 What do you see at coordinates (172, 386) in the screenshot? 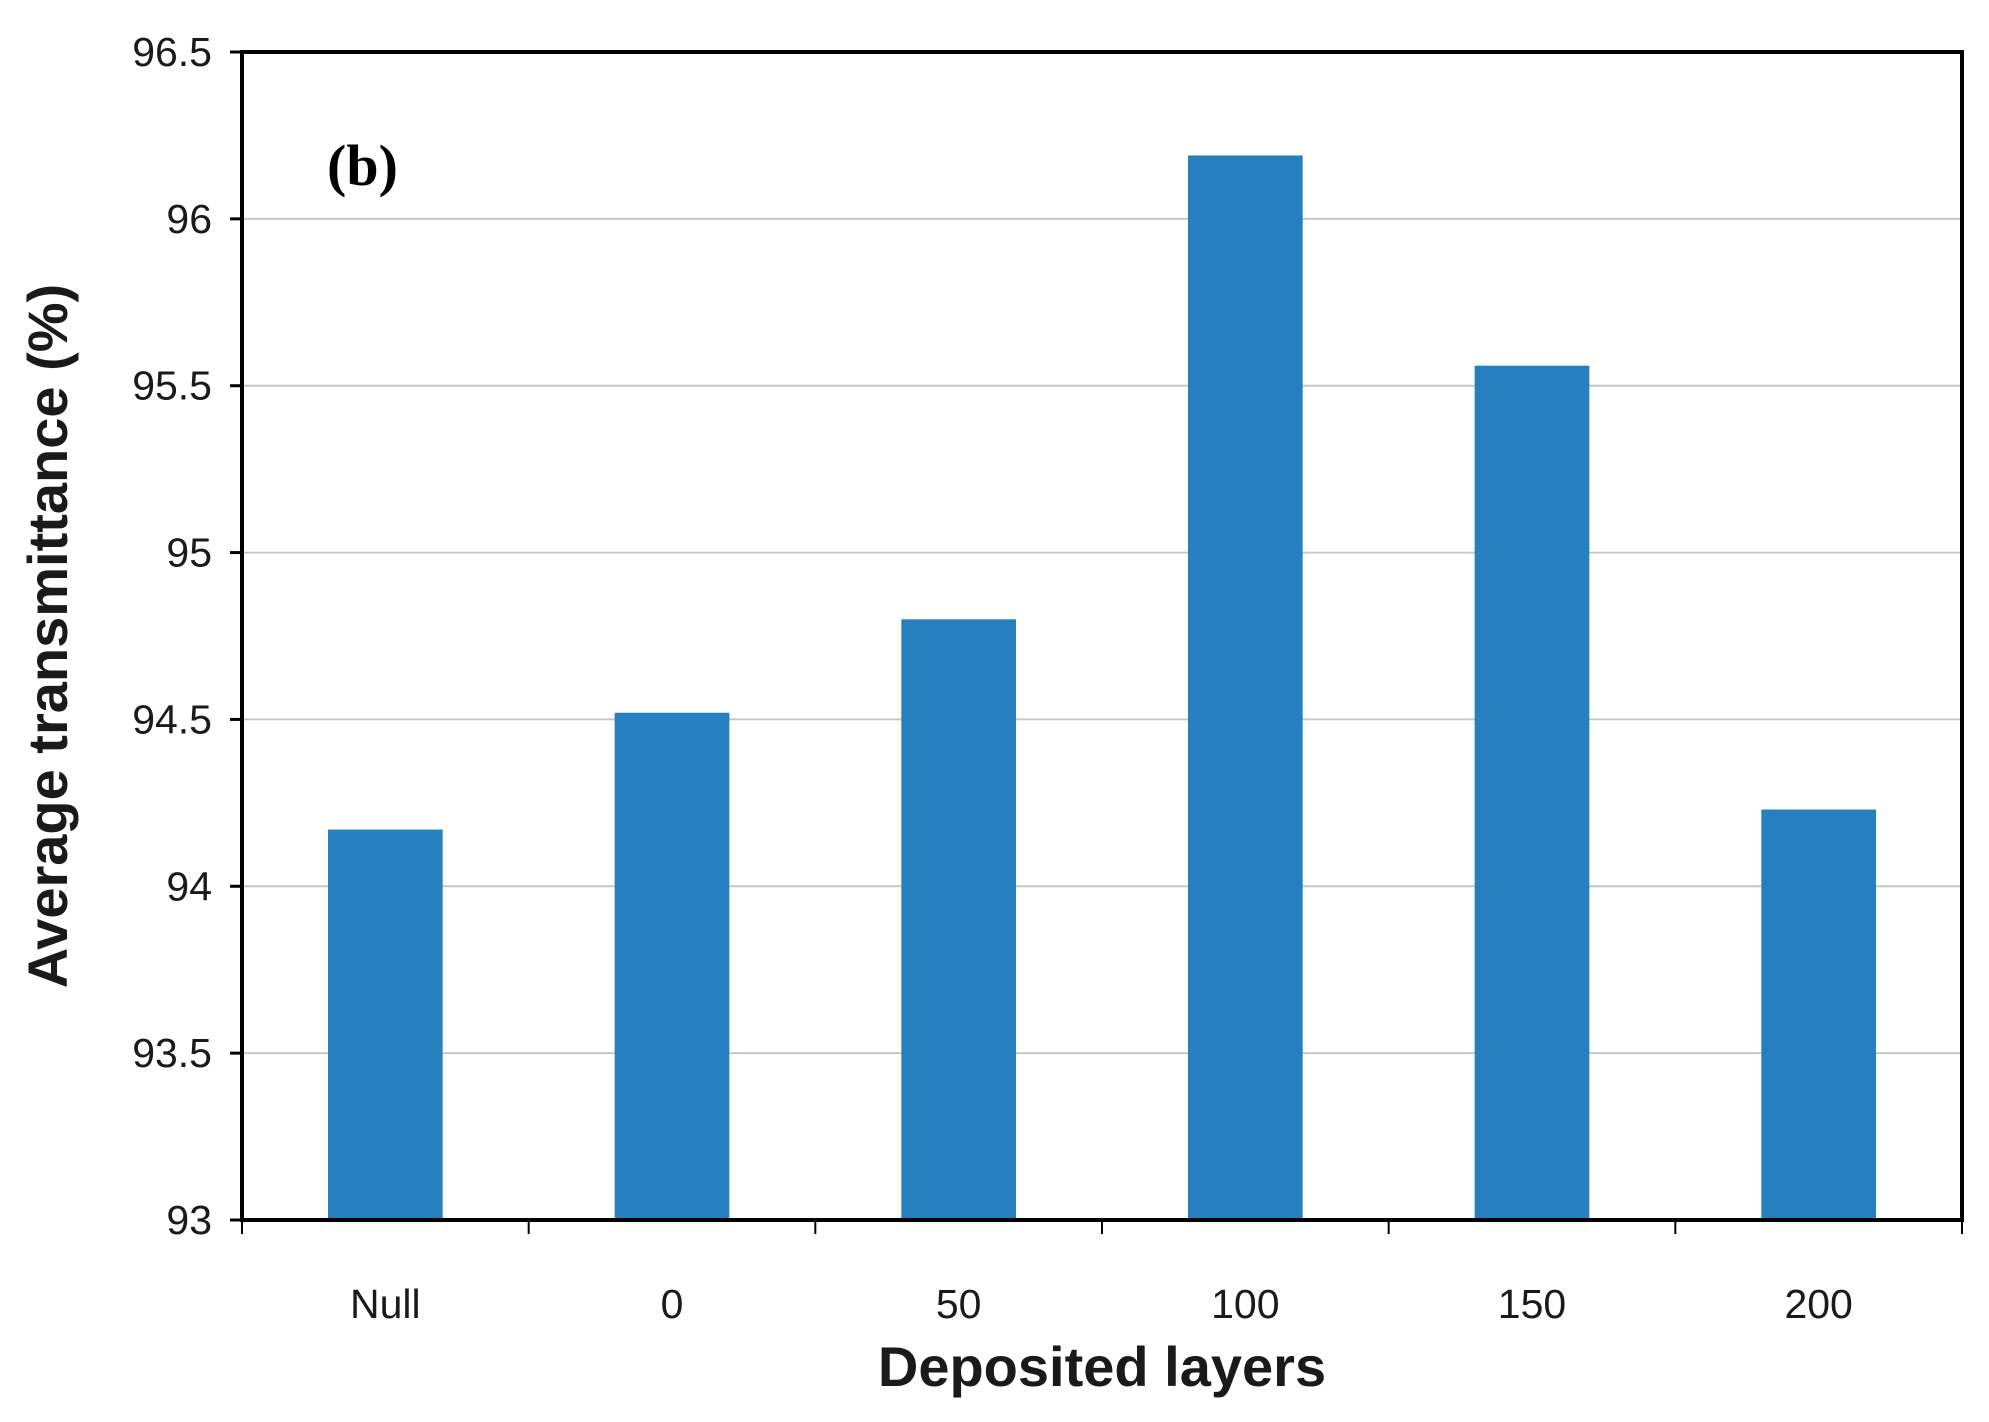
I see `y-tick-label: 95.5` at bounding box center [172, 386].